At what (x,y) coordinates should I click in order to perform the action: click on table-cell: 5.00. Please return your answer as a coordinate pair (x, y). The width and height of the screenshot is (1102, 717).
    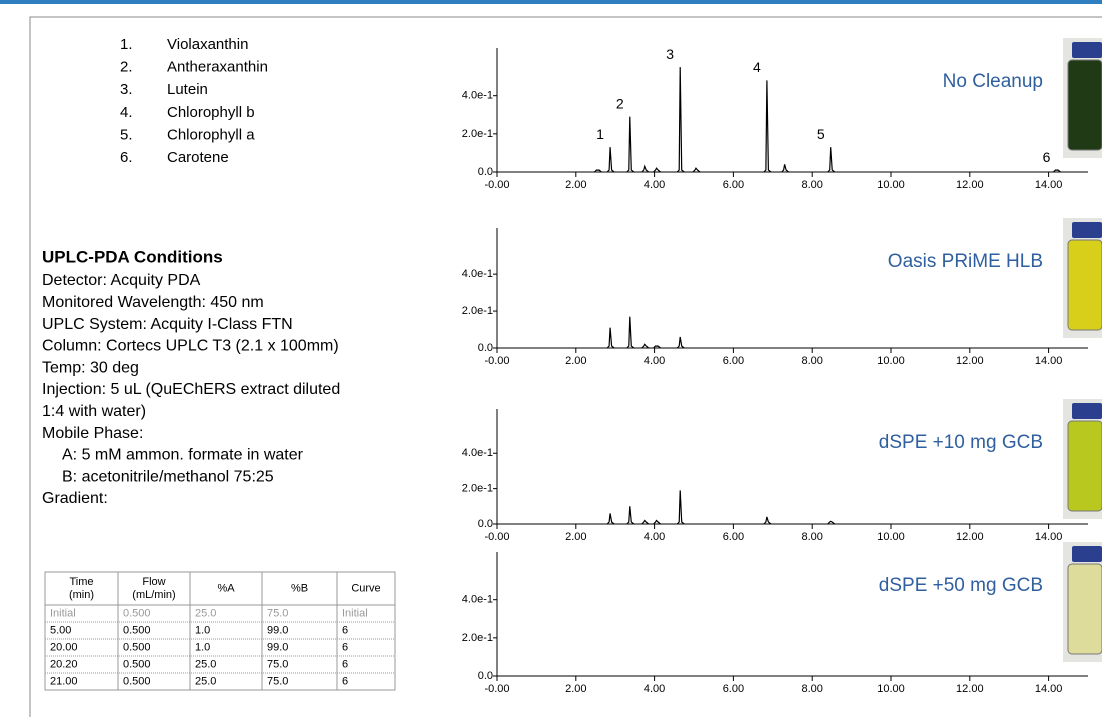
    Looking at the image, I should click on (60, 630).